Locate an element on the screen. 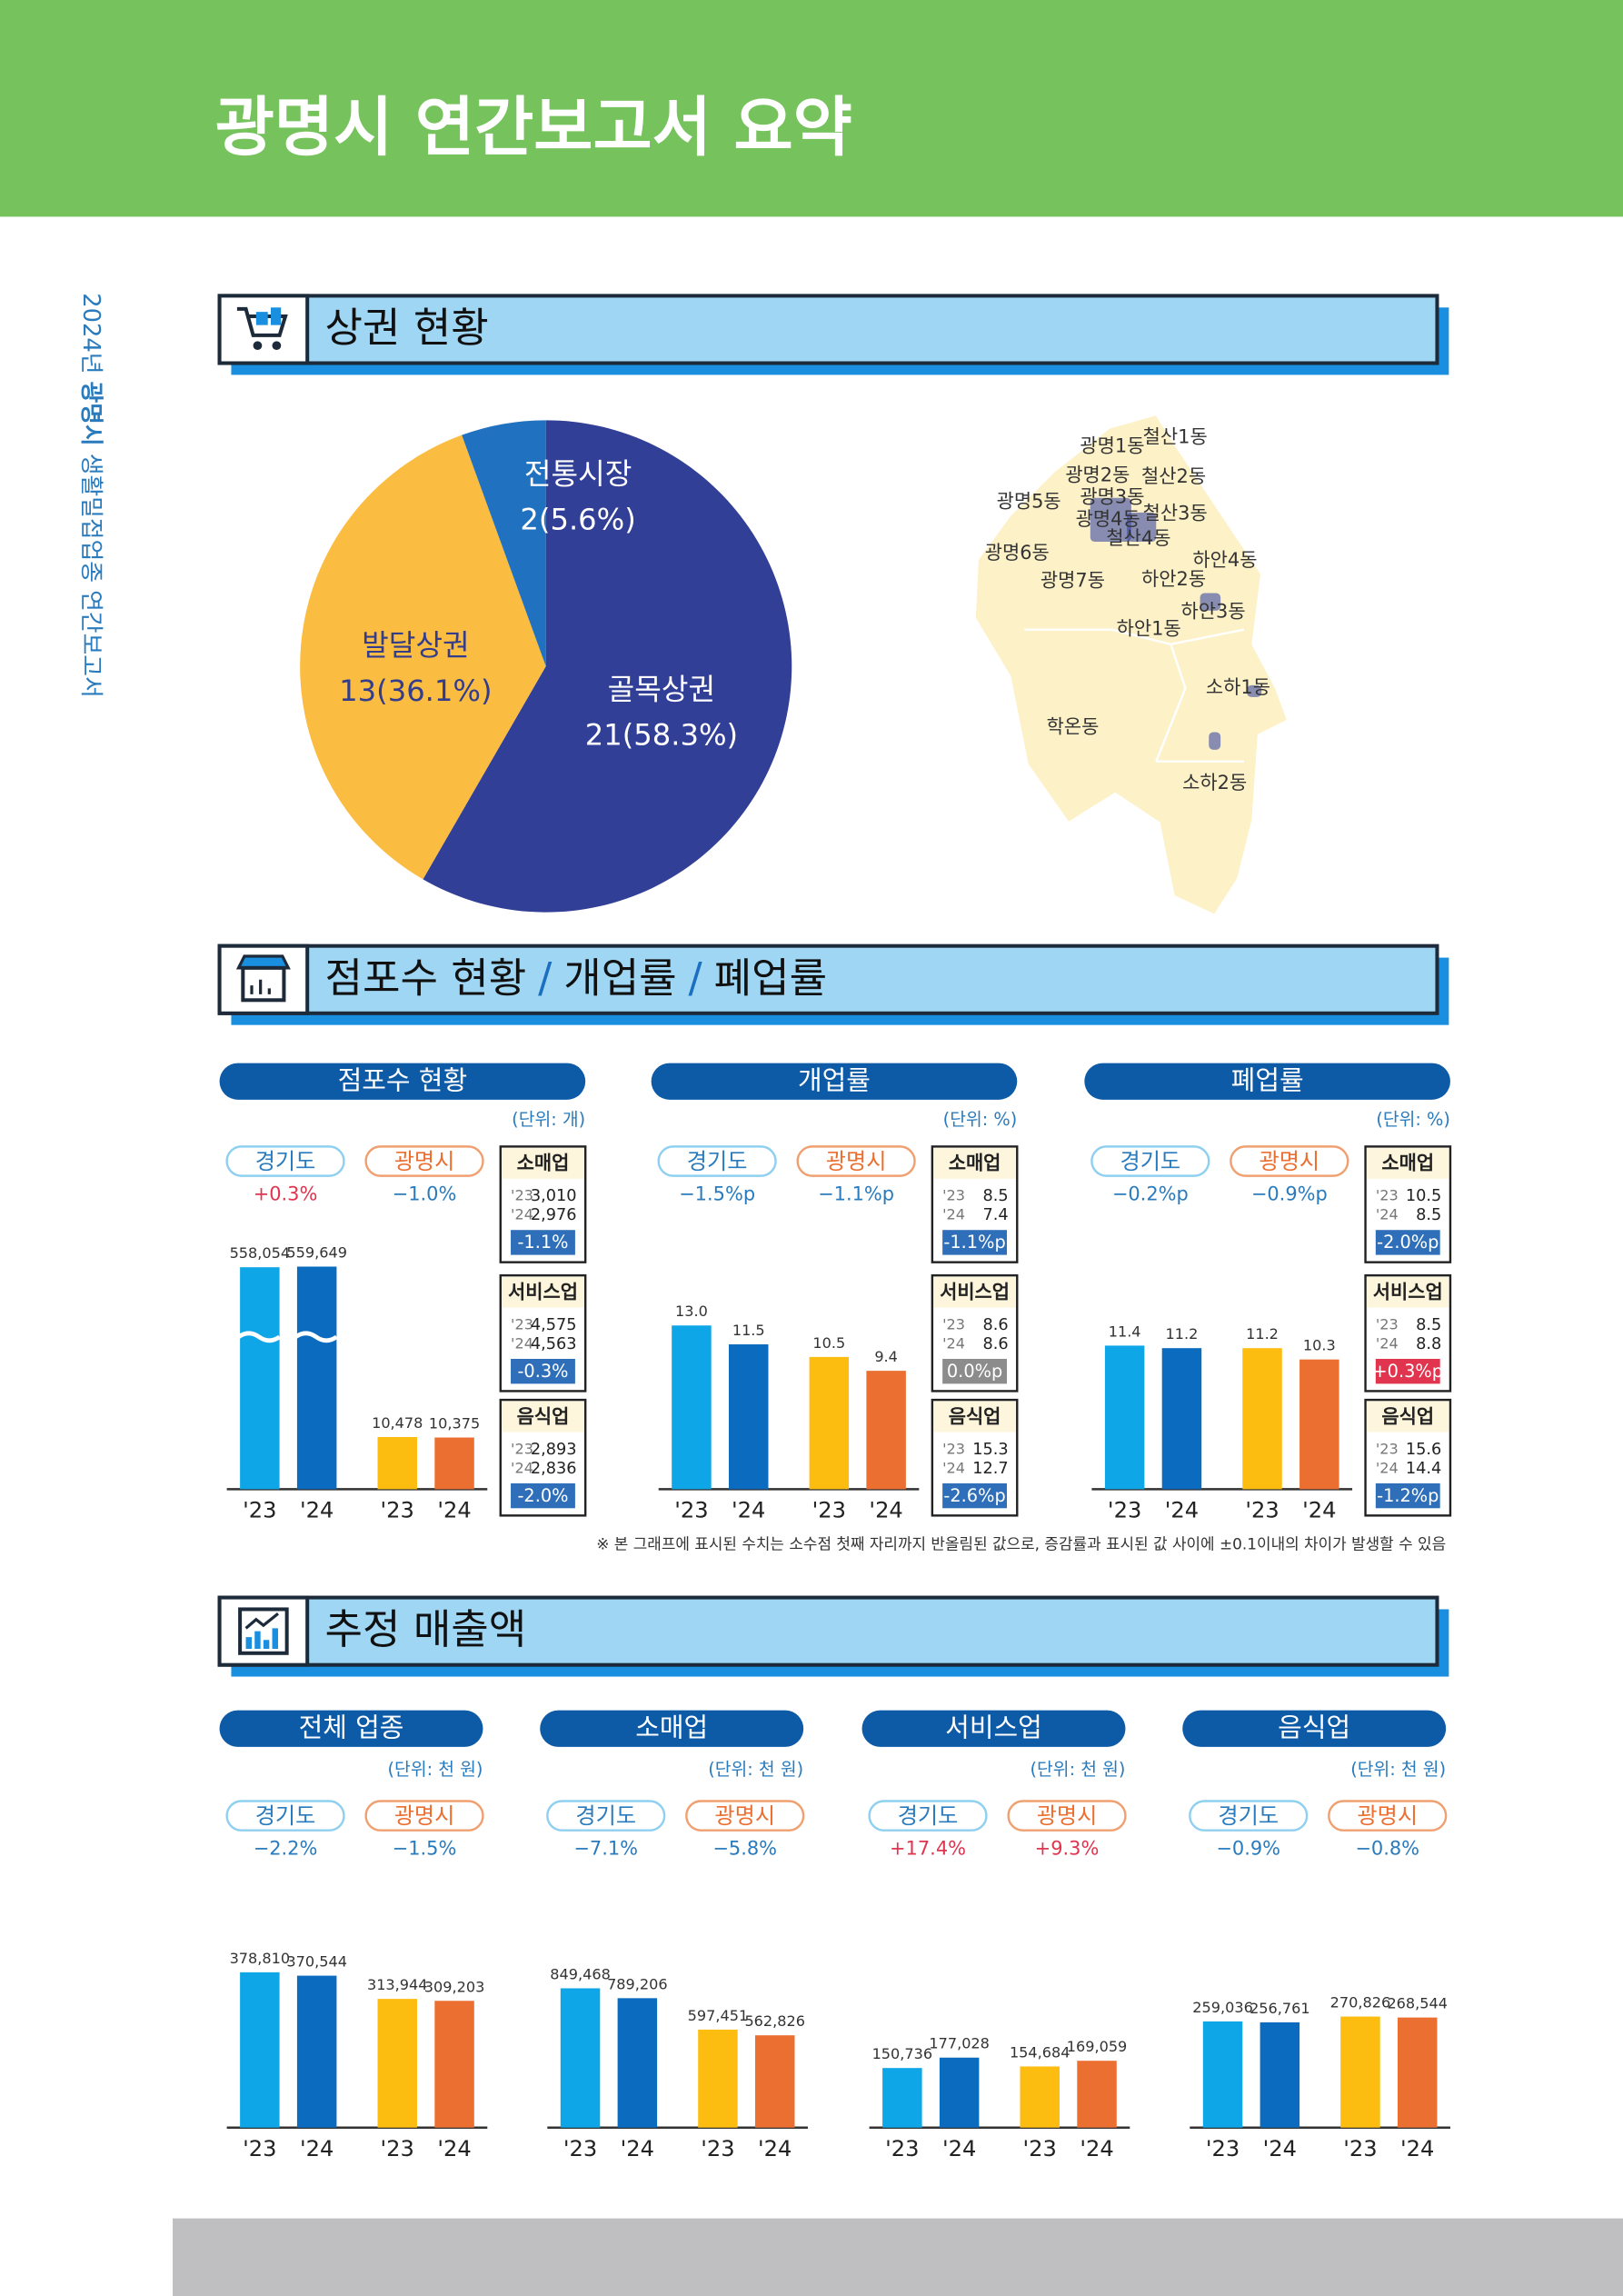 This screenshot has width=1623, height=2296. panel-title: 소매업 is located at coordinates (671, 1727).